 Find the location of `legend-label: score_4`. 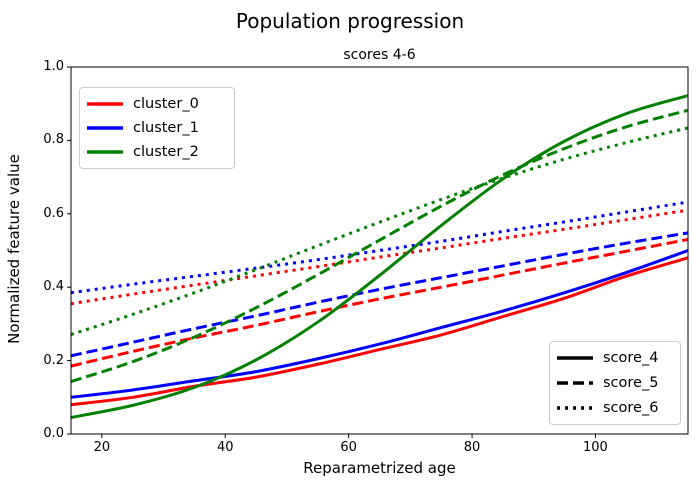

legend-label: score_4 is located at coordinates (631, 358).